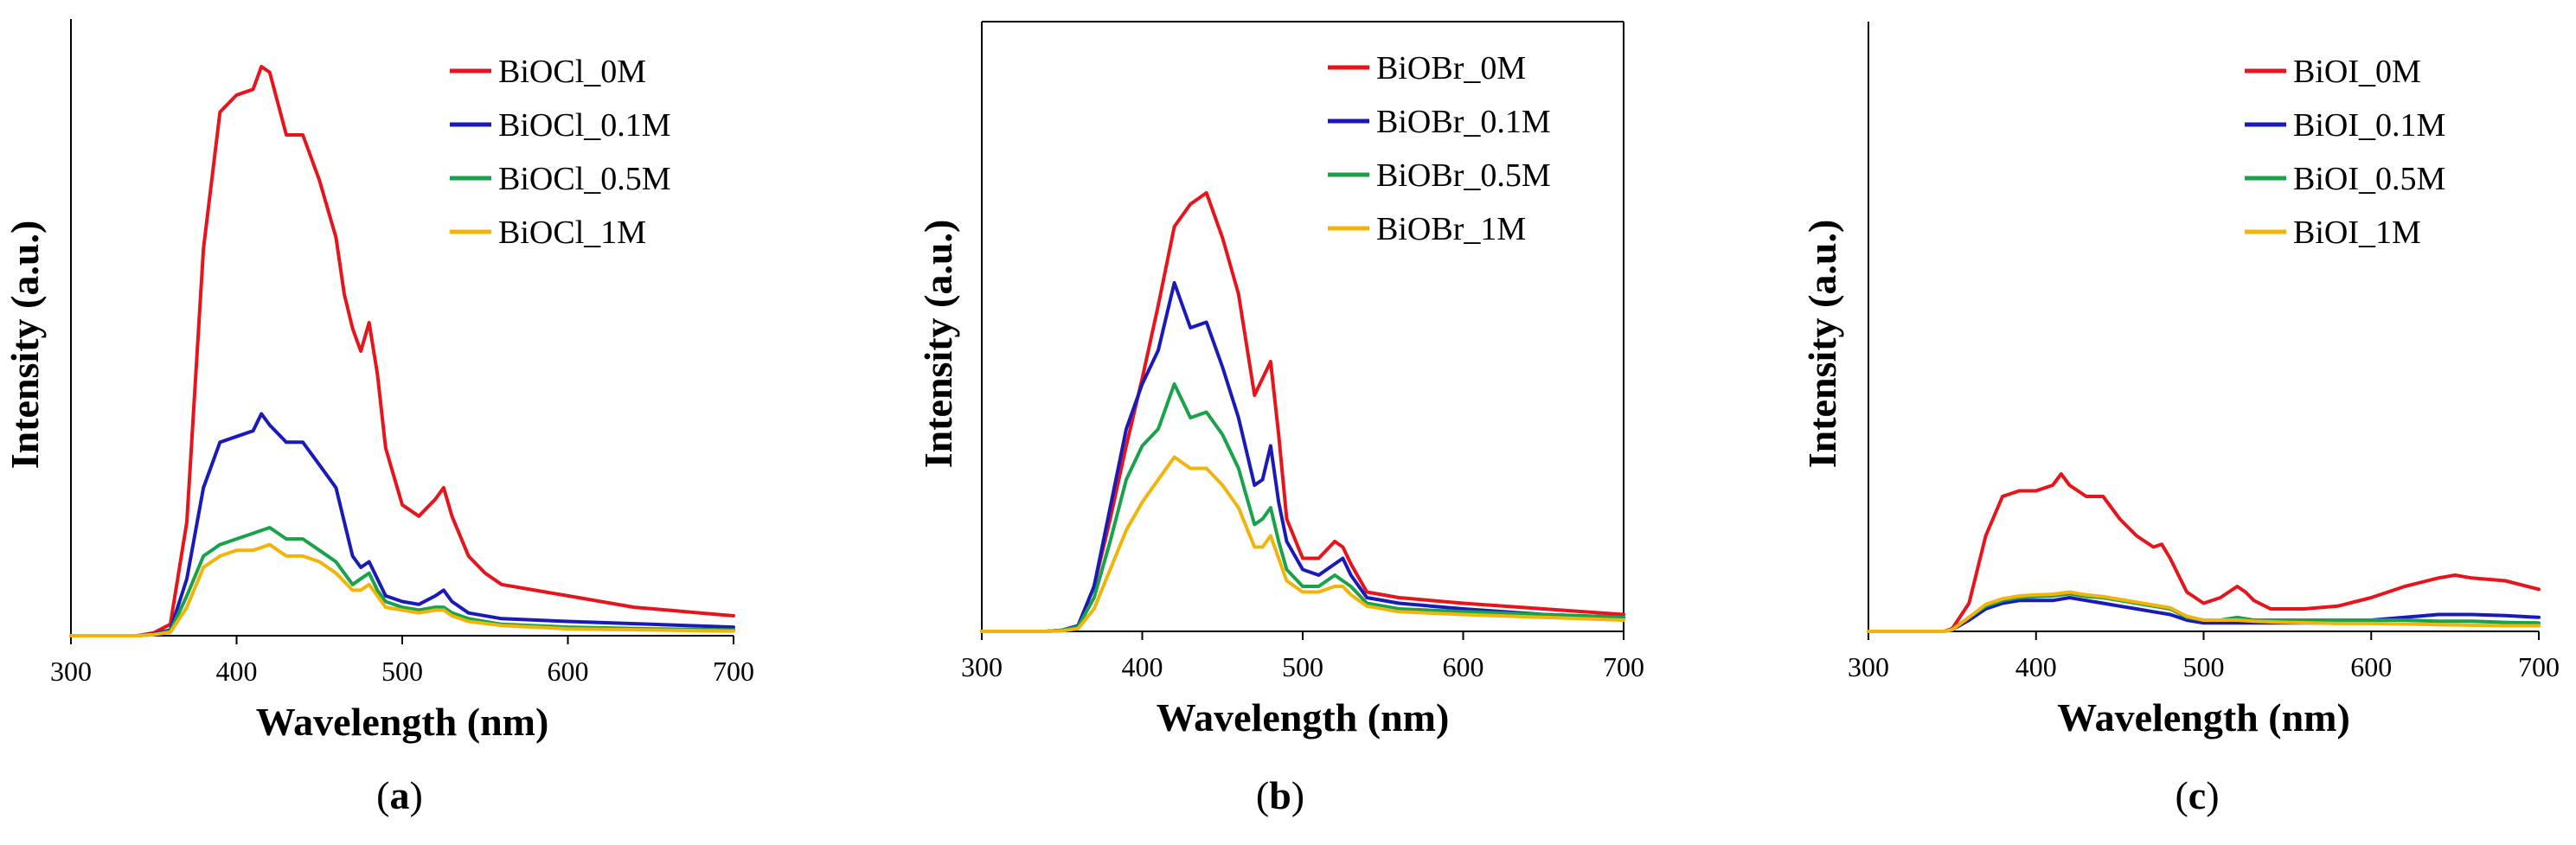  I want to click on legend-label: BiOBr_1M, so click(1451, 229).